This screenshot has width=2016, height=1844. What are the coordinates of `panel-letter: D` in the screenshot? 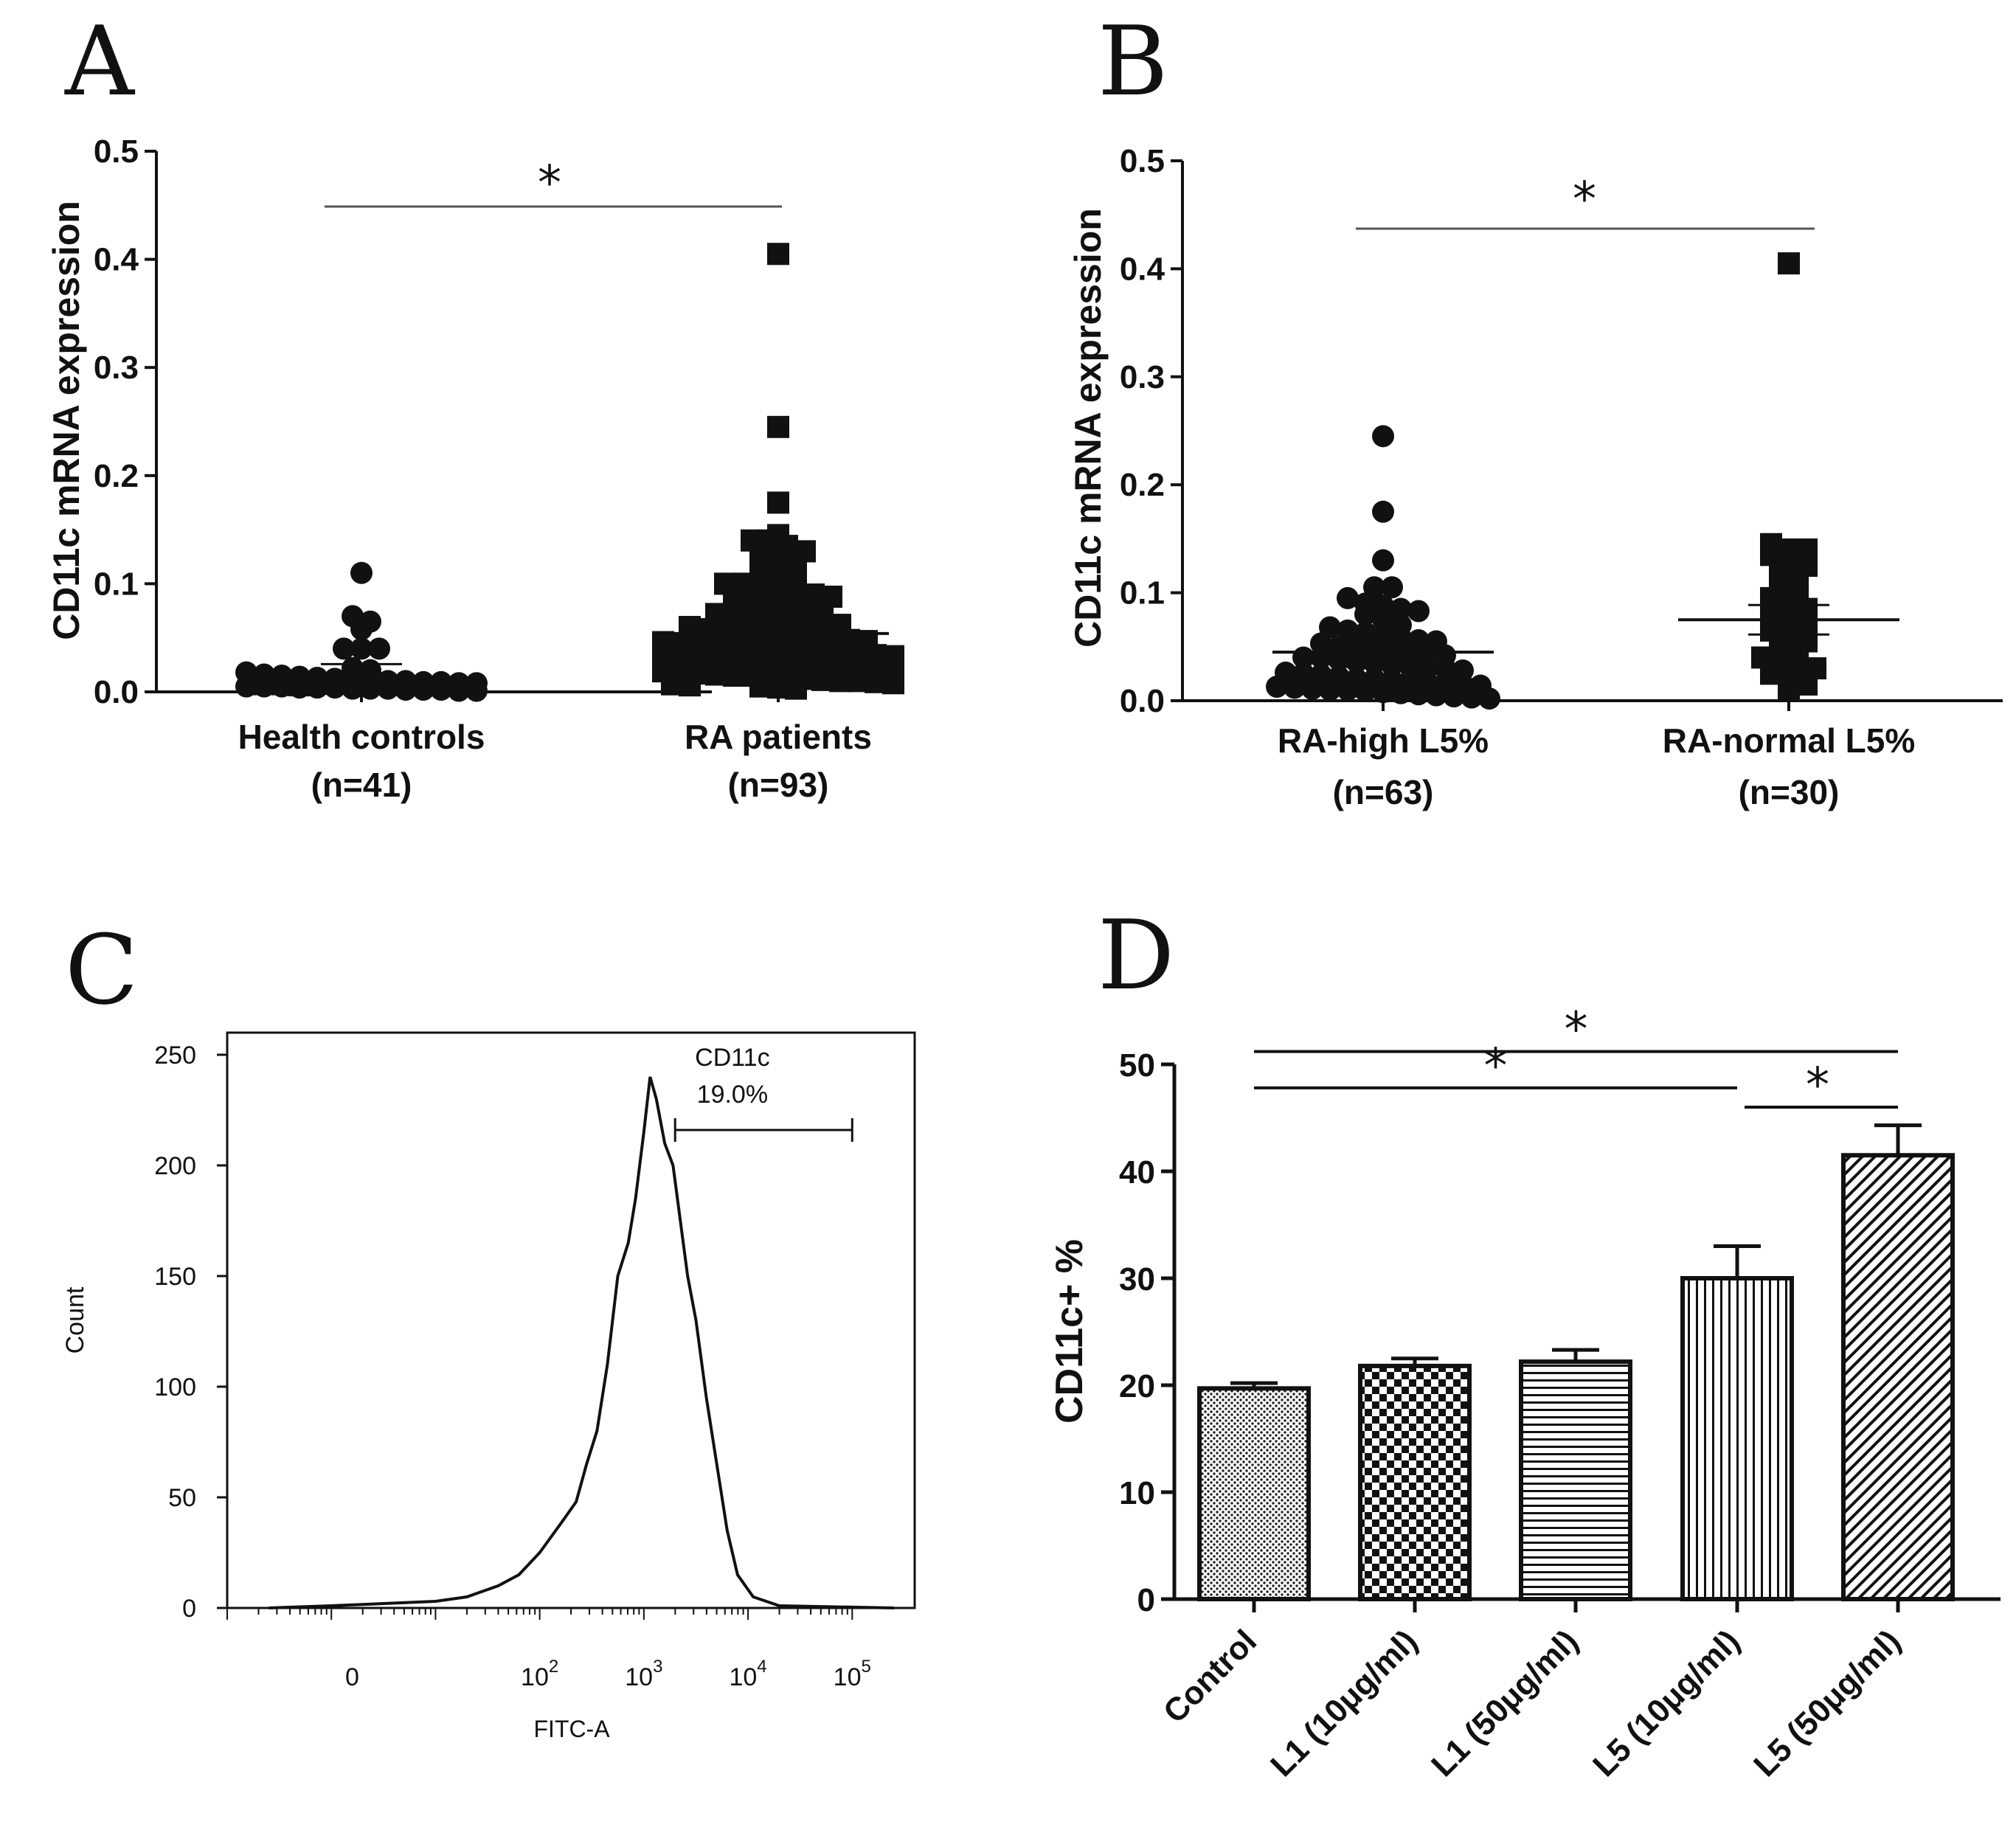 It's located at (1136, 955).